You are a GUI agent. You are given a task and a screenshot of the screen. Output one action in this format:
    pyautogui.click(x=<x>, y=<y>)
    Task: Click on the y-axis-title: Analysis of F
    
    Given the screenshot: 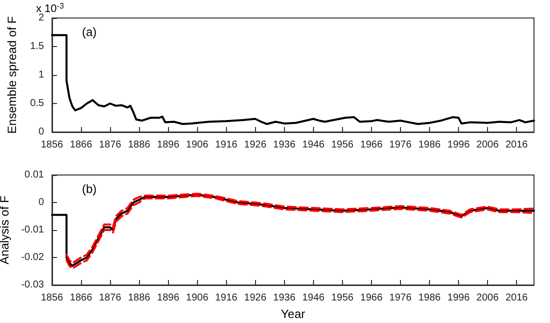 What is the action you would take?
    pyautogui.click(x=6, y=230)
    